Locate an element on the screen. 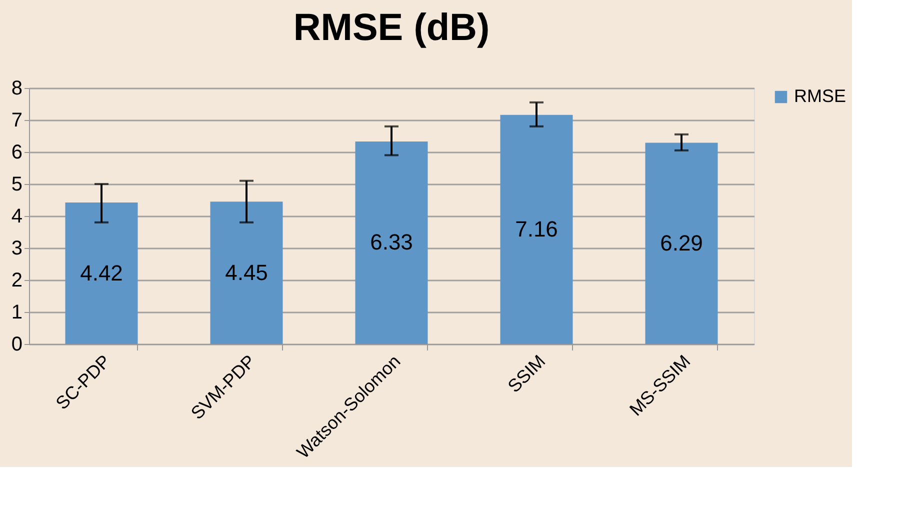  data-label: 6.29 is located at coordinates (681, 243).